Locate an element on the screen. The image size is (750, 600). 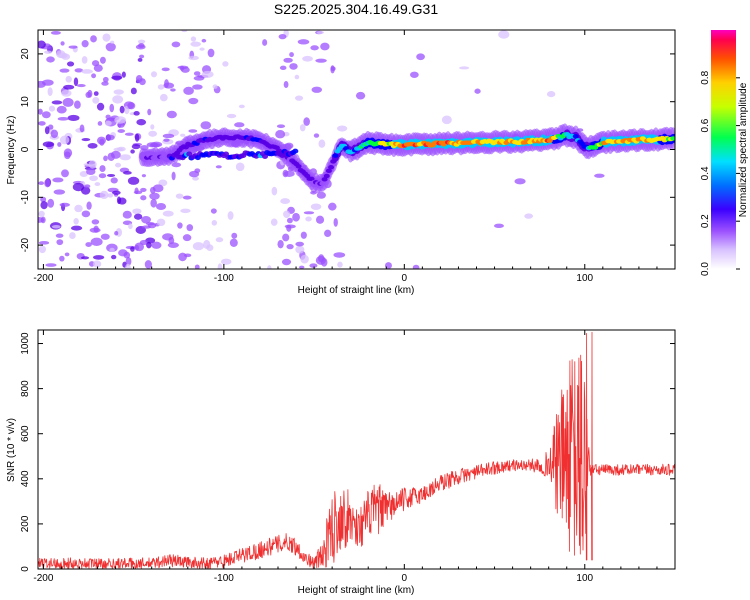
spectrogram-x-tick-label: 100 is located at coordinates (584, 278).